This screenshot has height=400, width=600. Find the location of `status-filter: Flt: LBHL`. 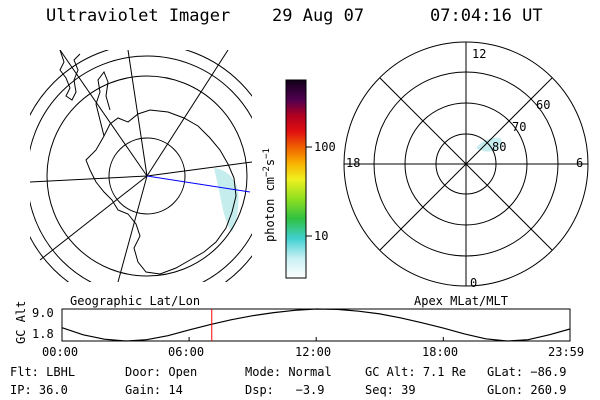

status-filter: Flt: LBHL is located at coordinates (43, 372).